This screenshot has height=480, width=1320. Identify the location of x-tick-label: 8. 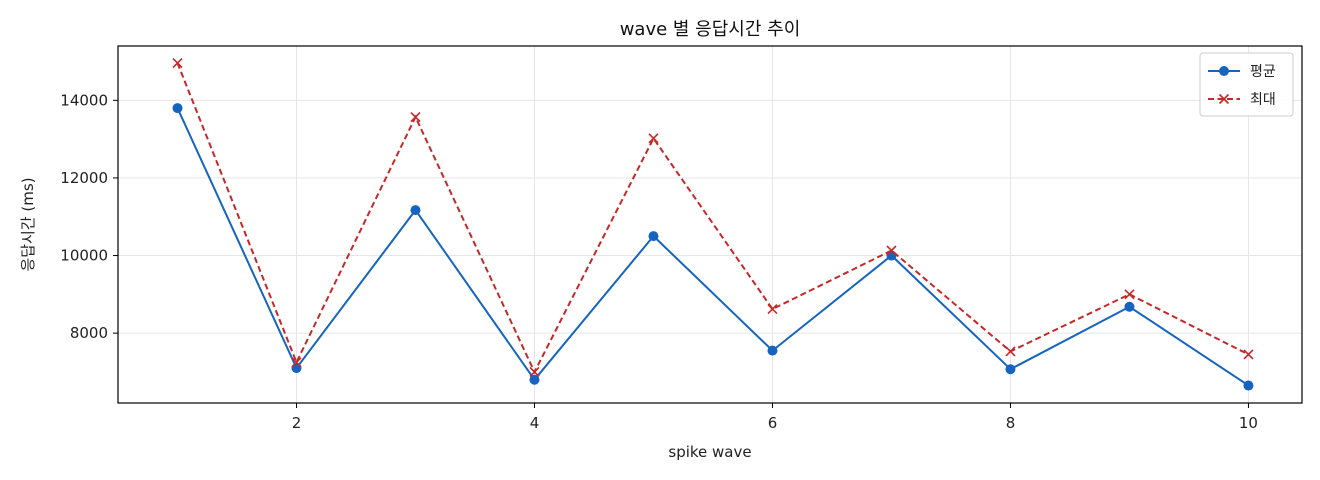
(1011, 423).